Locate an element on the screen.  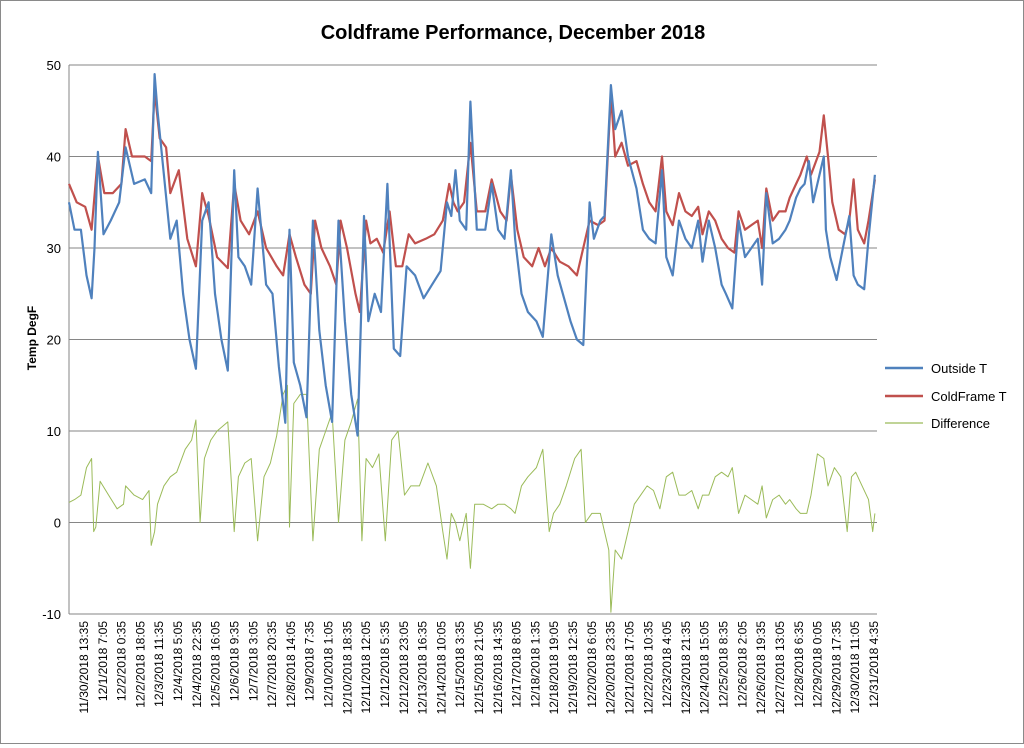
x-tick-label: 12/18/2018 1:35 is located at coordinates (535, 664).